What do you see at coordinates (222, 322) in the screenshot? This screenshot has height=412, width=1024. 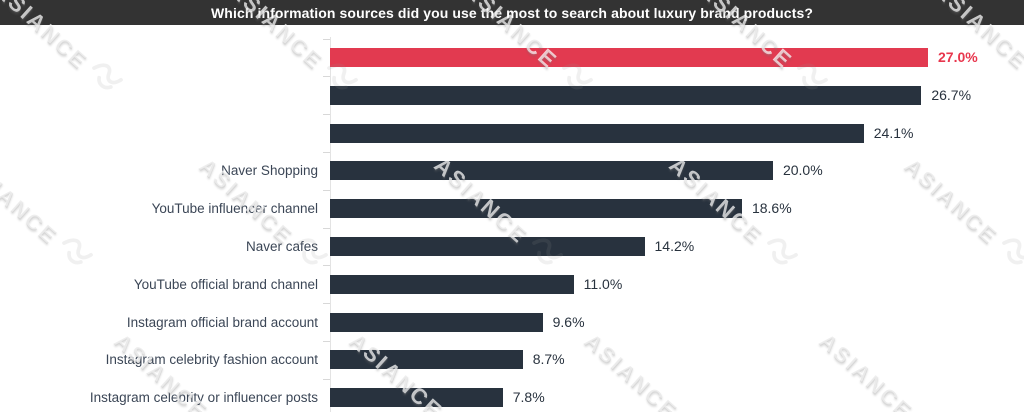 I see `category-label: Instagram official brand account` at bounding box center [222, 322].